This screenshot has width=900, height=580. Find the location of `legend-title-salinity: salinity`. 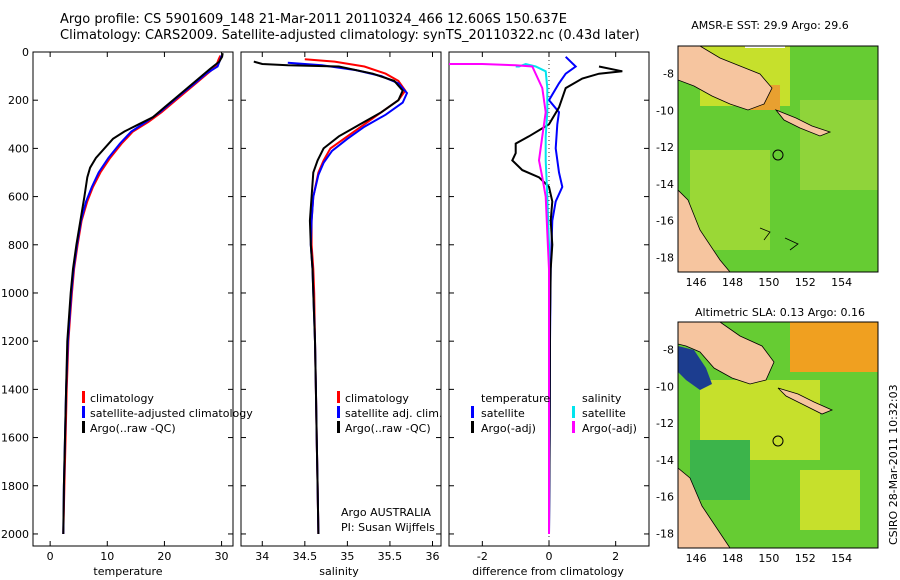

legend-title-salinity: salinity is located at coordinates (602, 398).